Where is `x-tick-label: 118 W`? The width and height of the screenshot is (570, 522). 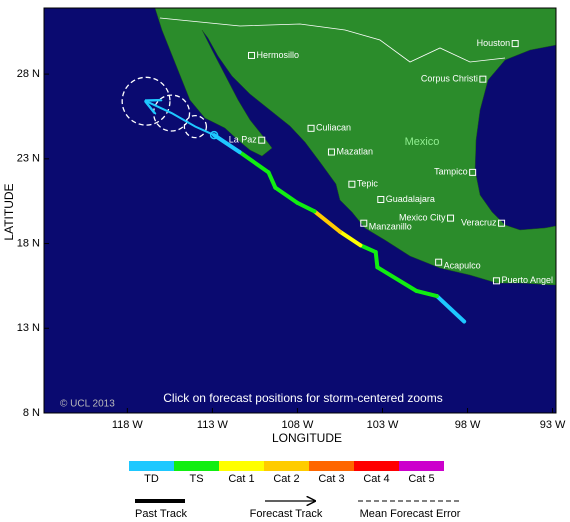
x-tick-label: 118 W is located at coordinates (128, 425).